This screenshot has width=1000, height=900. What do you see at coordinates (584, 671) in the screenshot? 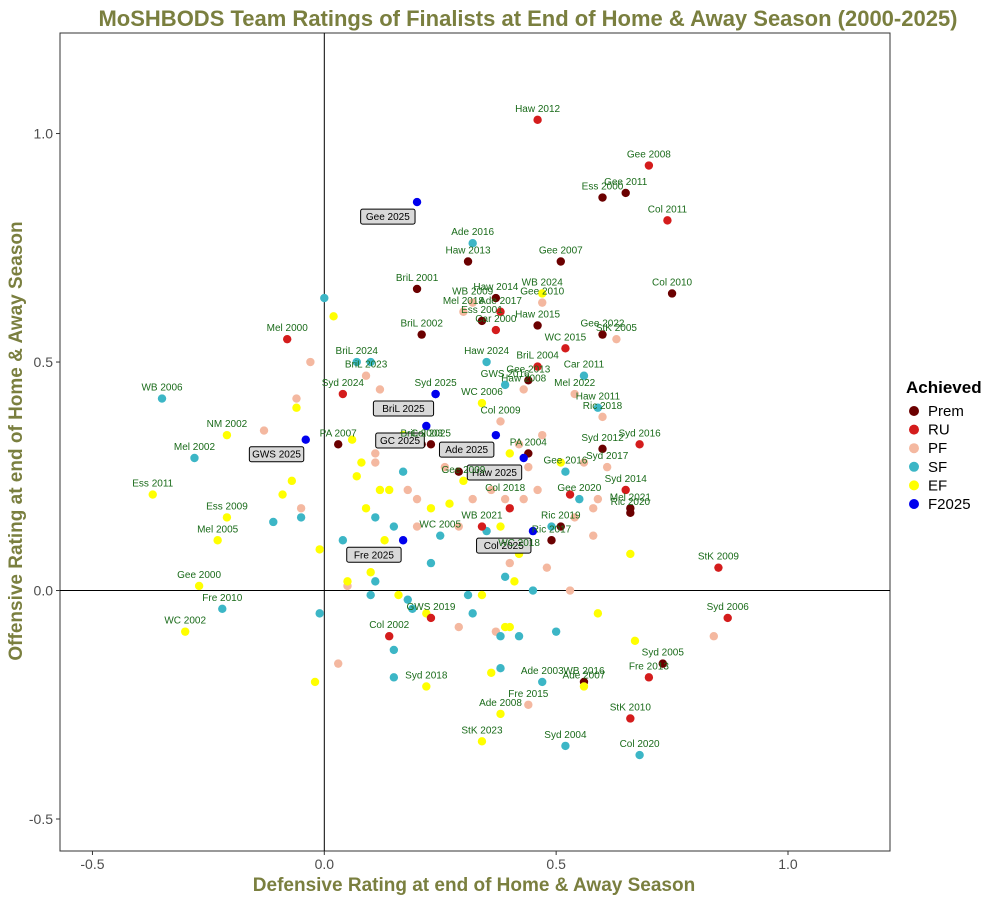
I see `point-label: WB 2016` at bounding box center [584, 671].